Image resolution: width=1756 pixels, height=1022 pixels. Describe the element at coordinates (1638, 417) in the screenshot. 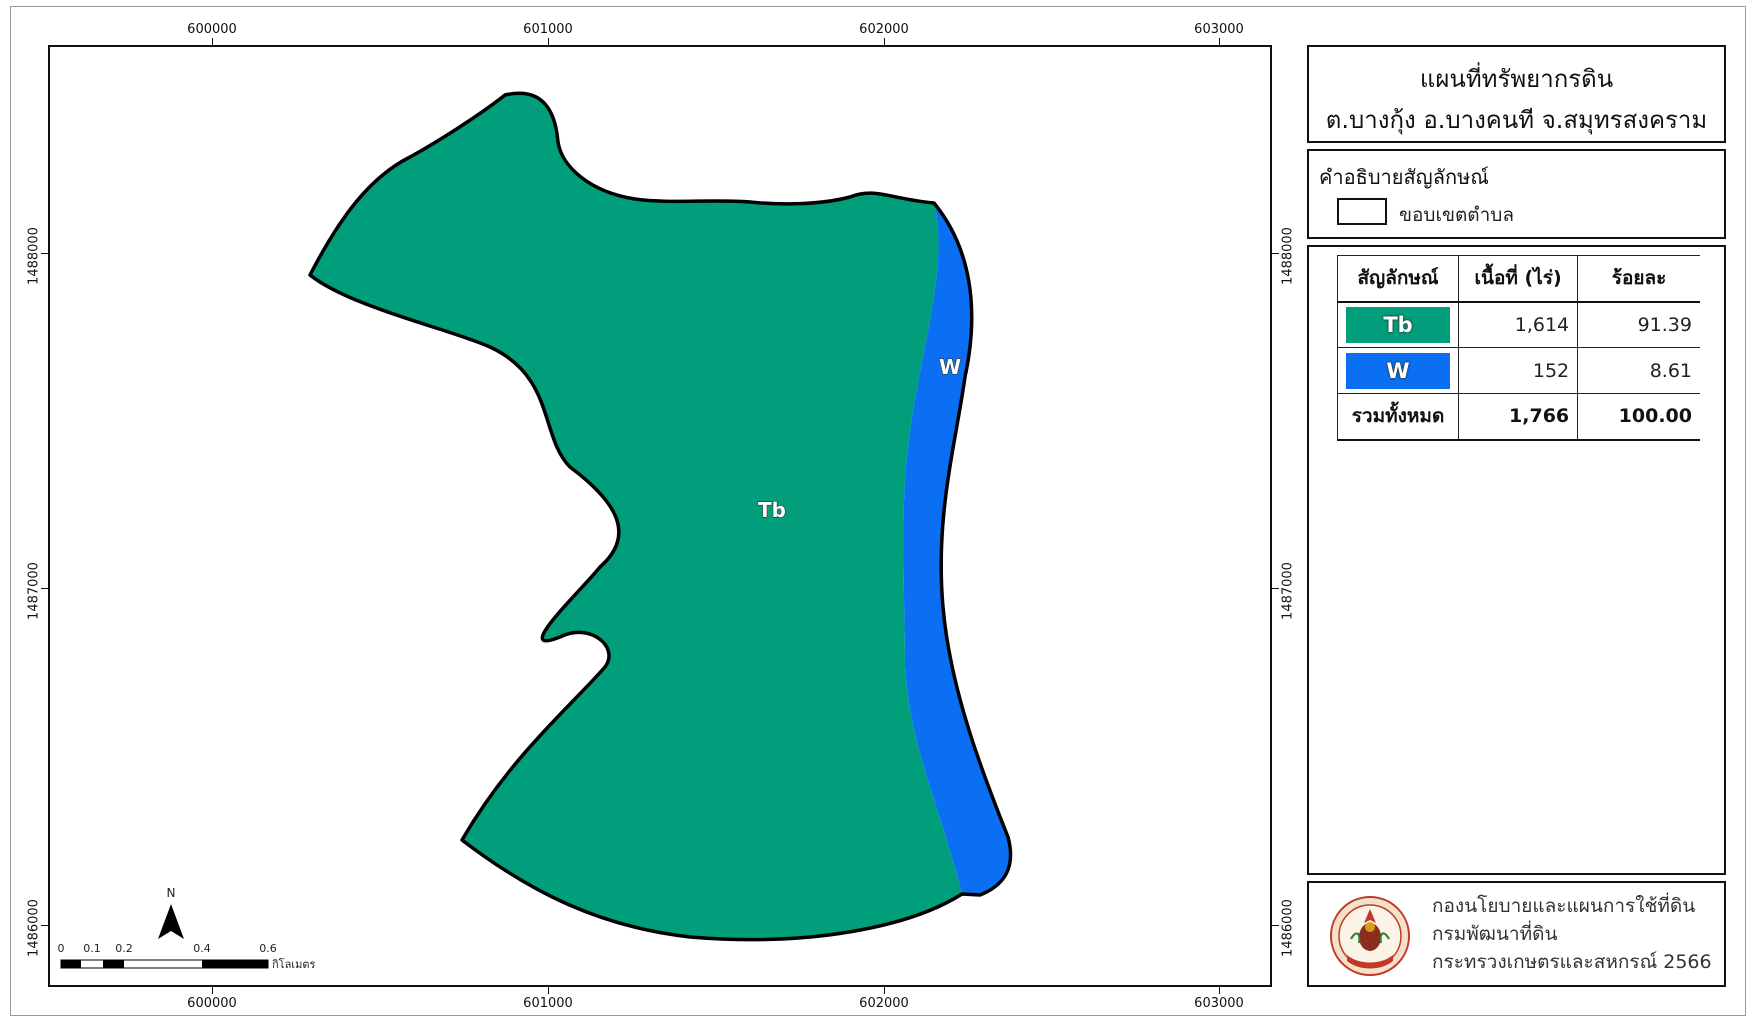

I see `table-total-percent: 100.00` at that location.